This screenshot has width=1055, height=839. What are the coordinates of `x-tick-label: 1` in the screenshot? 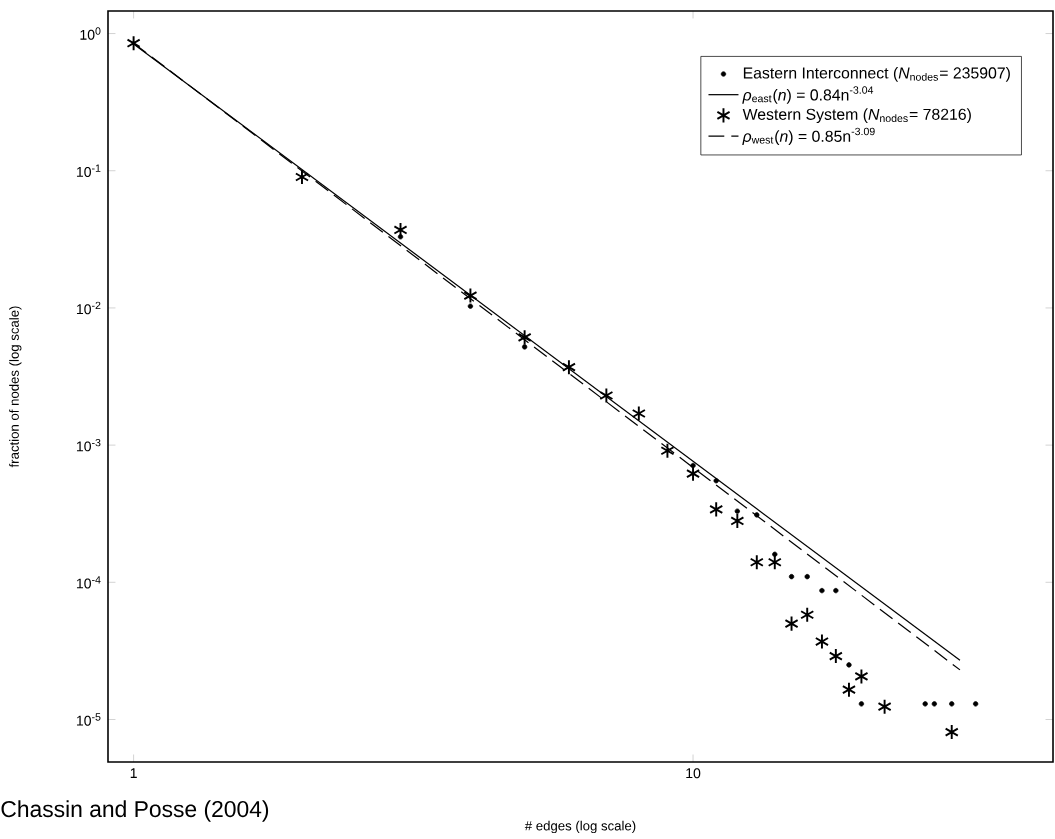 It's located at (133, 773).